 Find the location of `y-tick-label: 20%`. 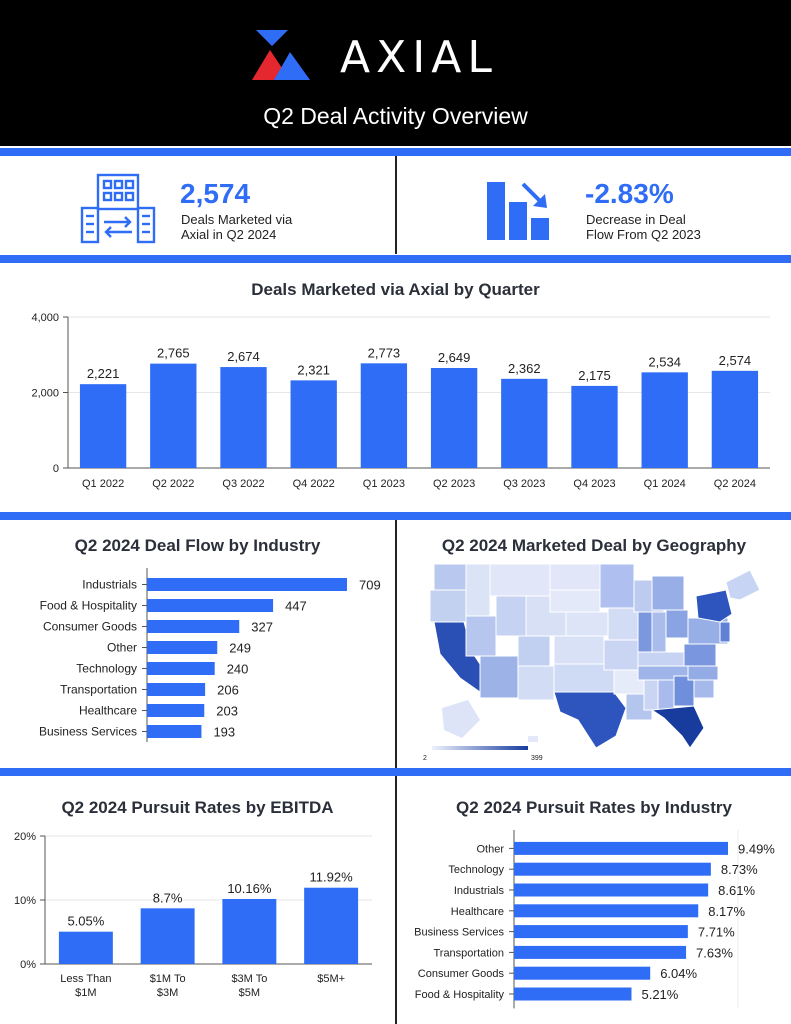

y-tick-label: 20% is located at coordinates (25, 837).